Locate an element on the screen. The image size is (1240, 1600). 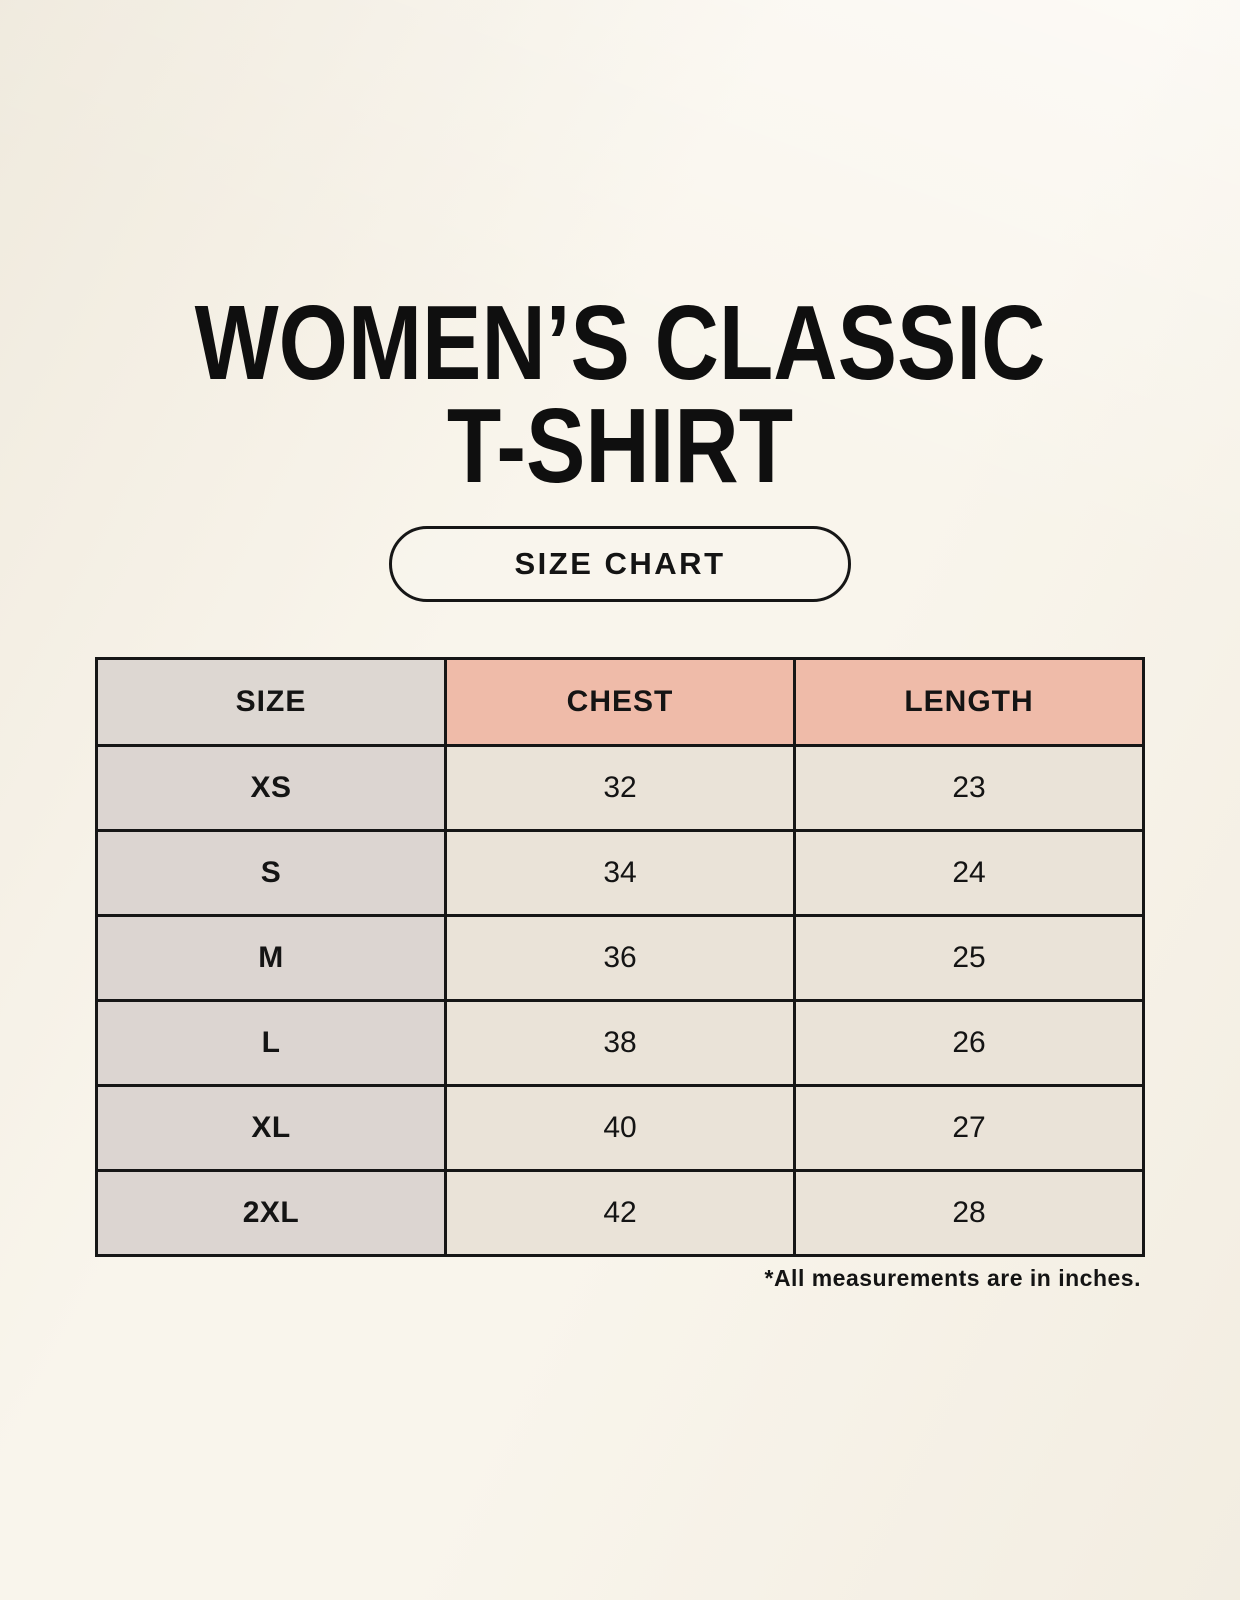
table-row: M 36 25 is located at coordinates (620, 957).